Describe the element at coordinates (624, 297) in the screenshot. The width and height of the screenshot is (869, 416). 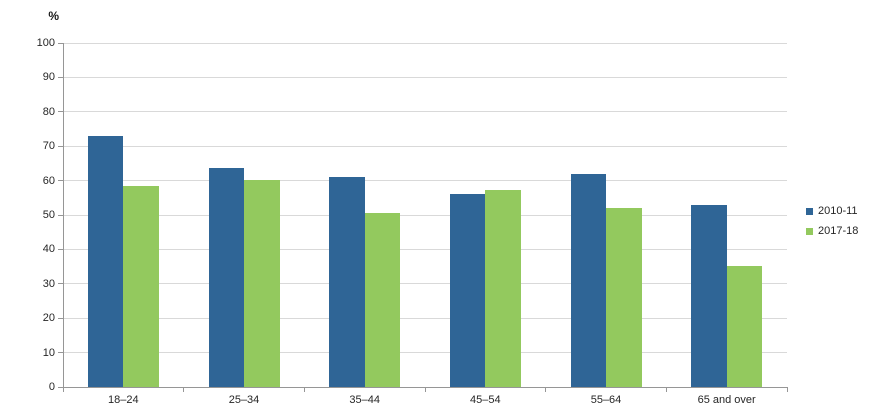
I see `bar-2017-18-55–64` at that location.